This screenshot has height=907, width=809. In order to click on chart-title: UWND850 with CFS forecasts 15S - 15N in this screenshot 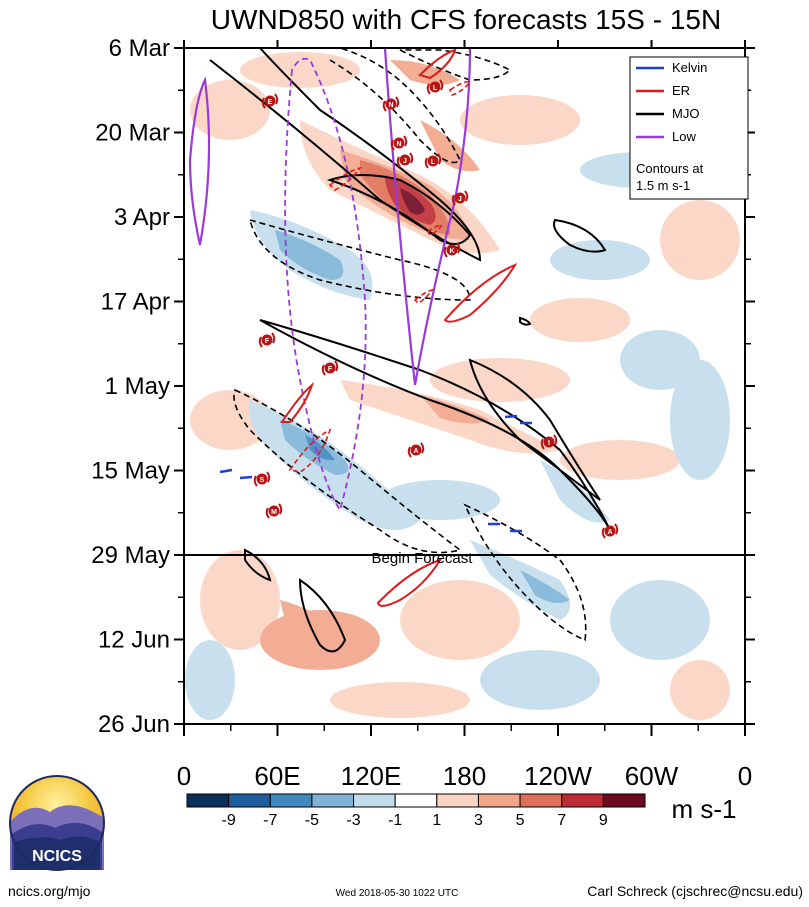, I will do `click(466, 19)`.